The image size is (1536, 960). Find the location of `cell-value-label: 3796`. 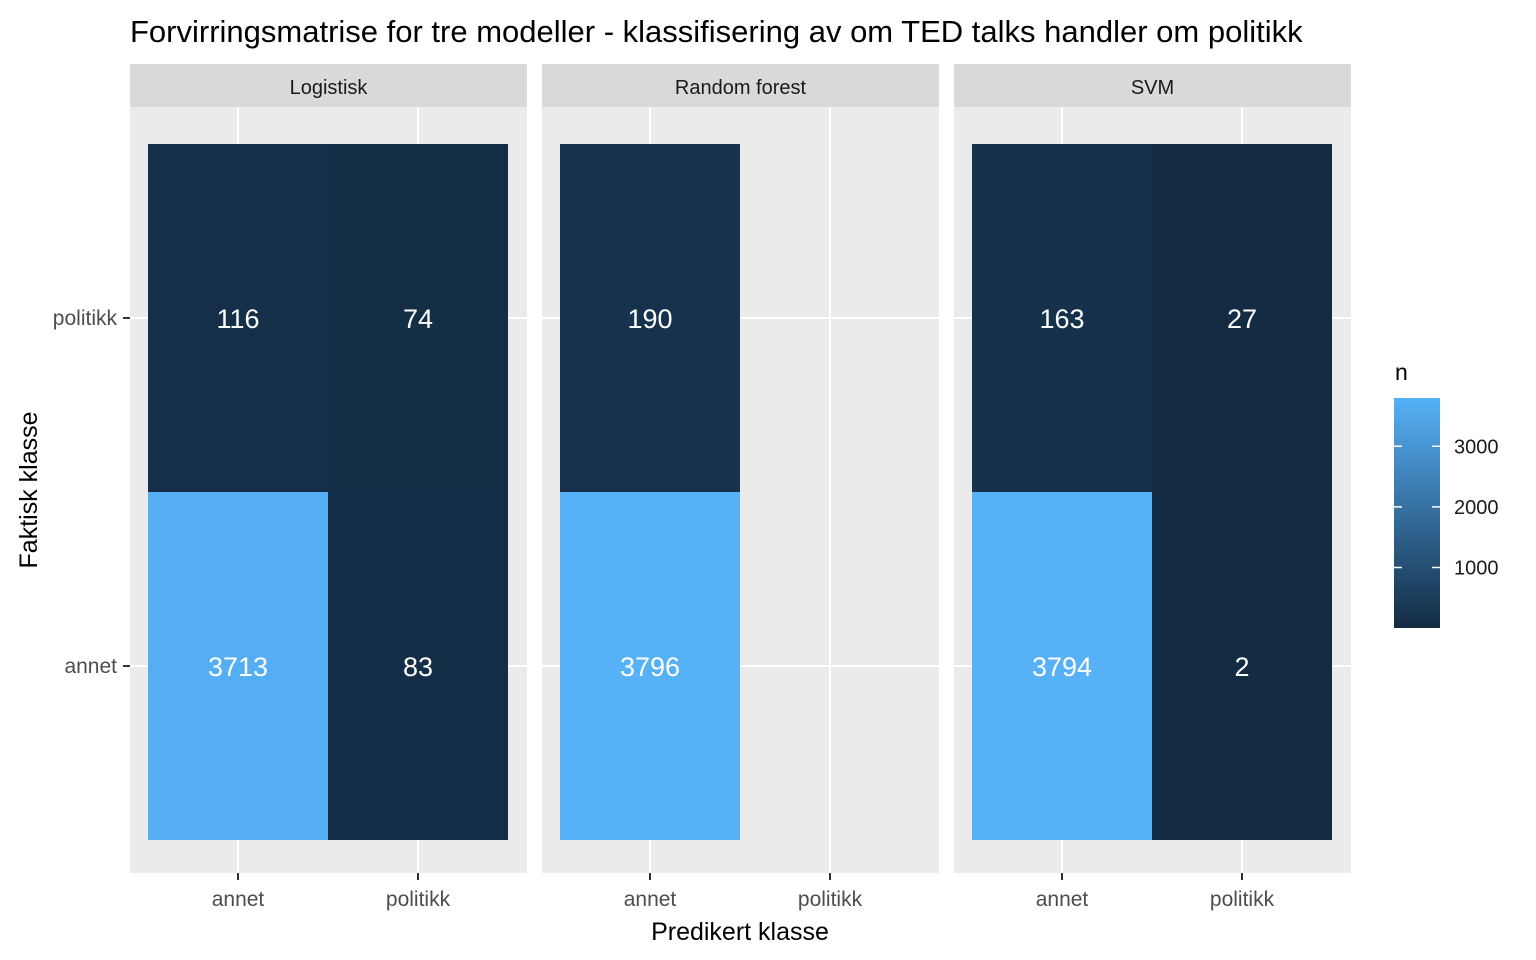

cell-value-label: 3796 is located at coordinates (650, 667).